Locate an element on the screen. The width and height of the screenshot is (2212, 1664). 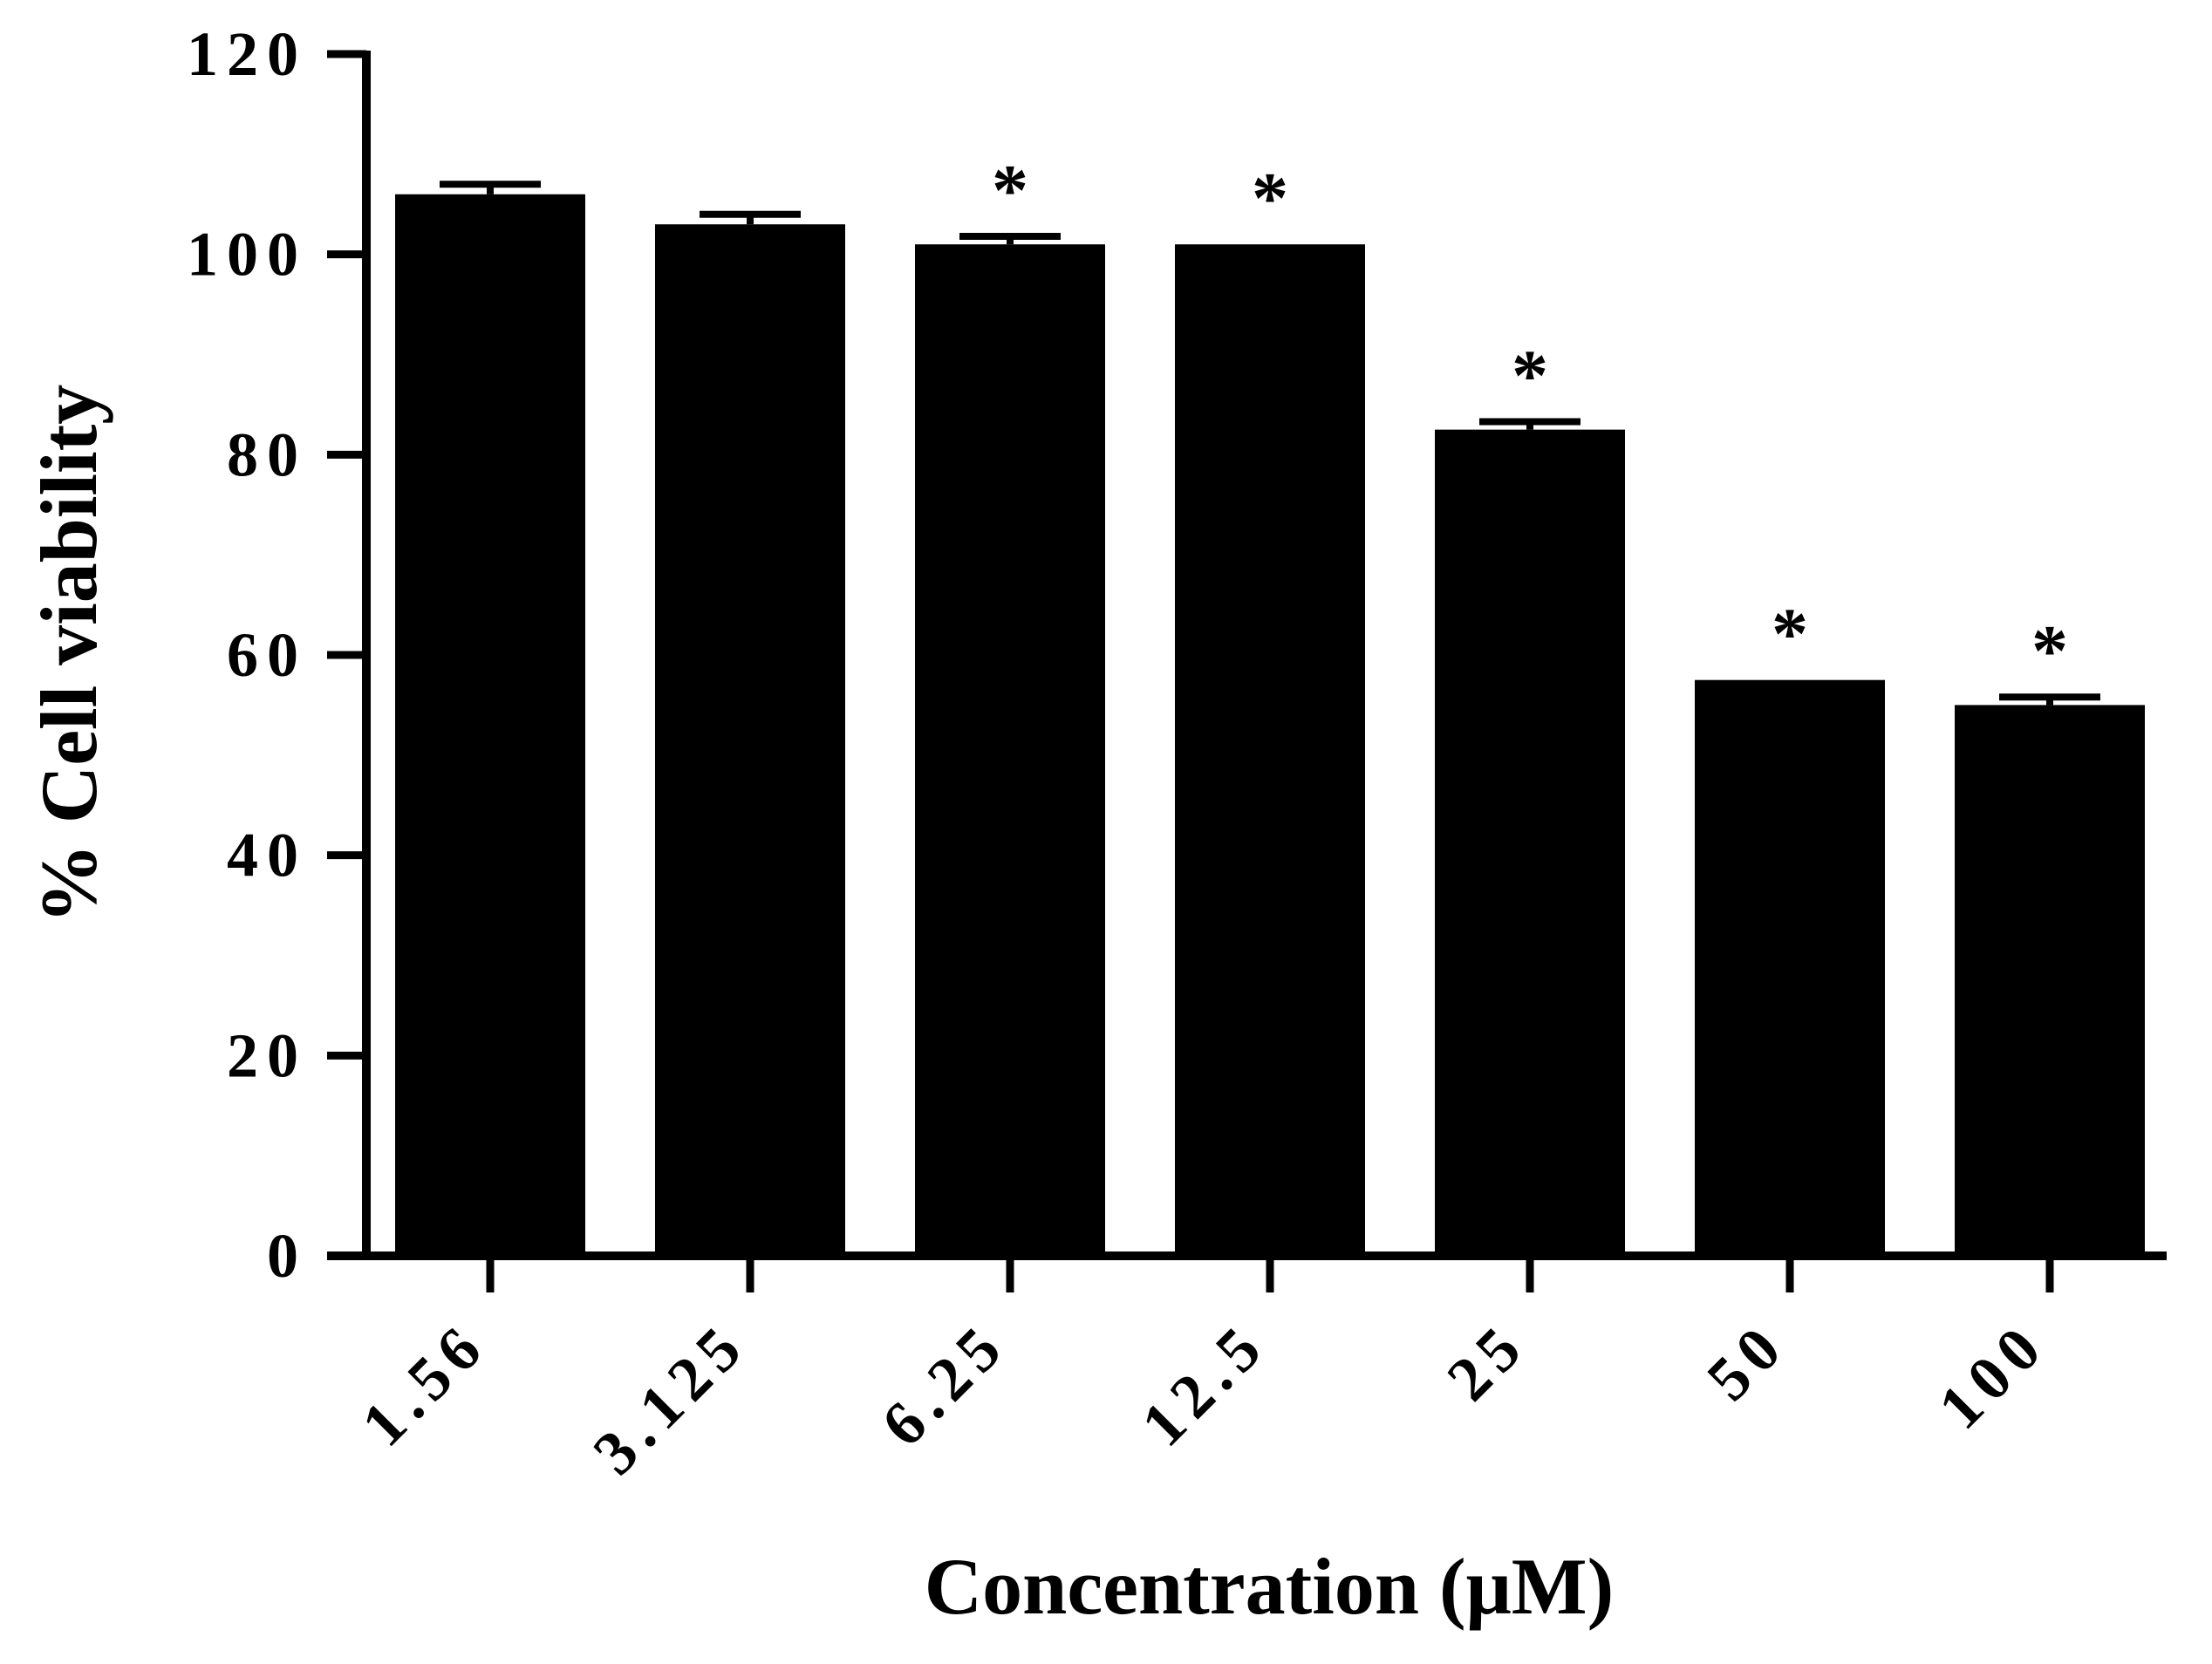
y-tick-label: 100 is located at coordinates (247, 255).